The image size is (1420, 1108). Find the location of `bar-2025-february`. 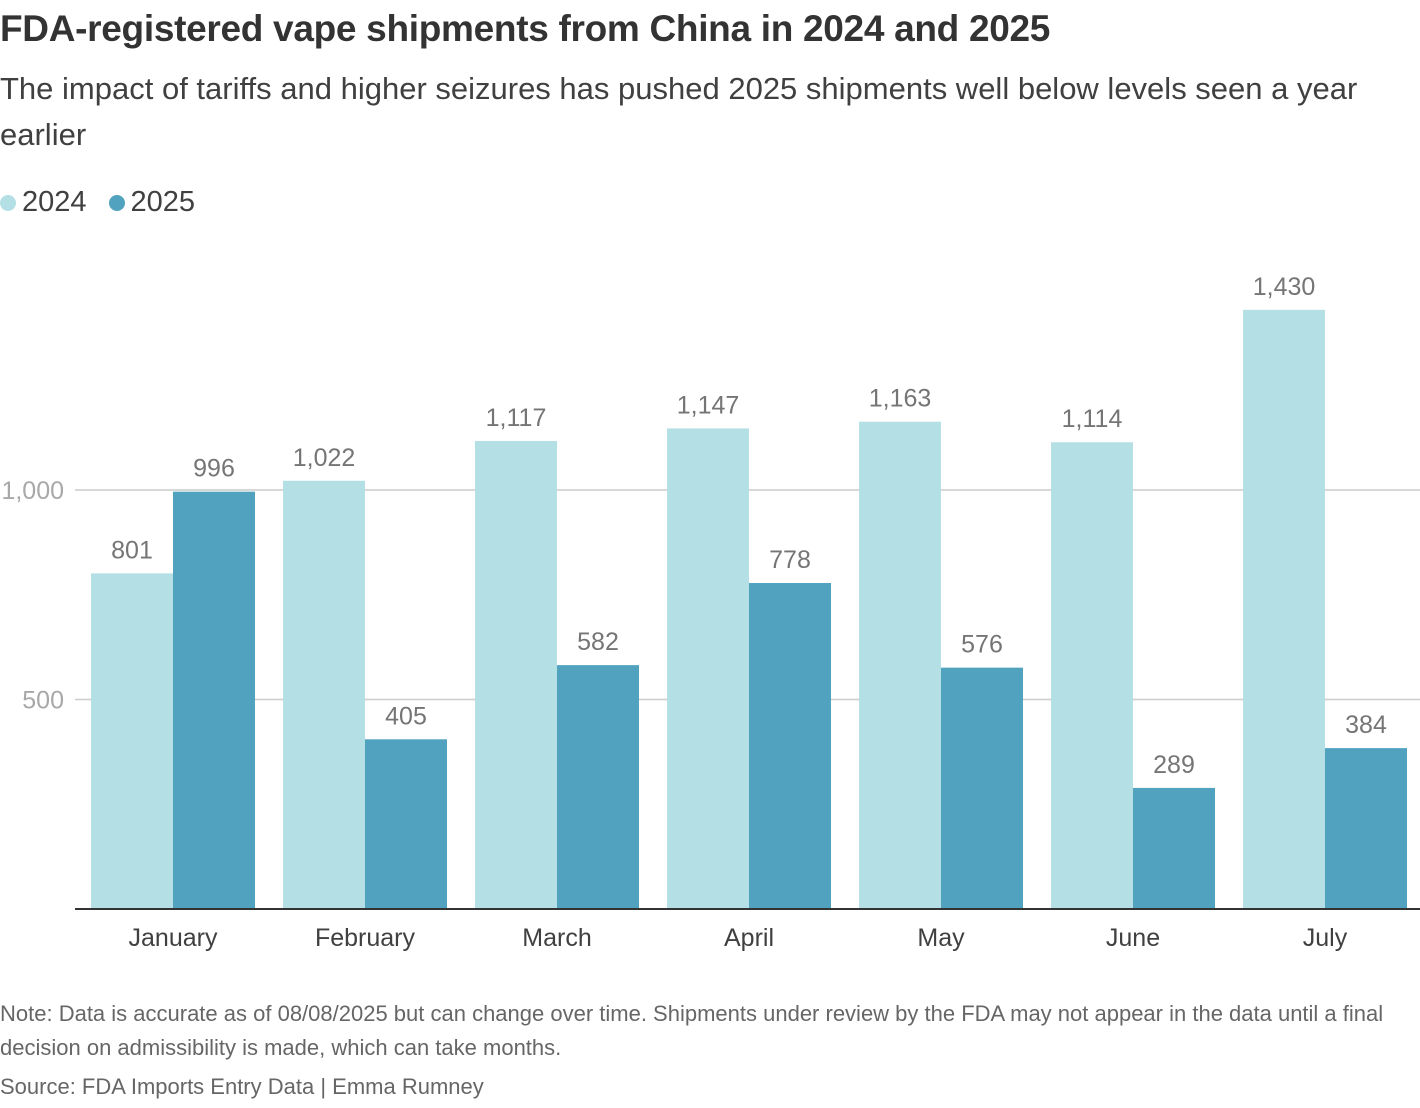

bar-2025-february is located at coordinates (406, 824).